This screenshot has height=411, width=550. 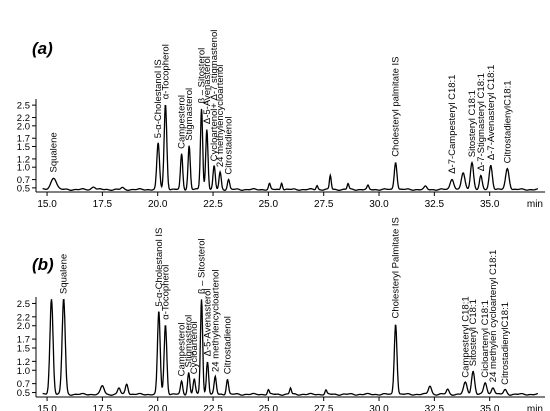 What do you see at coordinates (396, 106) in the screenshot?
I see `peak-label: Cholesteryl palmitate IS` at bounding box center [396, 106].